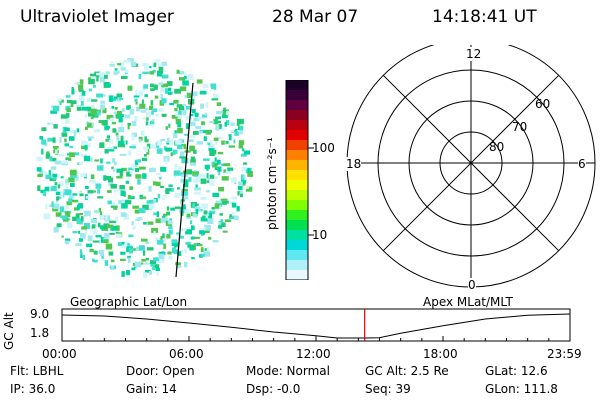 The image size is (600, 400). Describe the element at coordinates (316, 325) in the screenshot. I see `timeline-plot` at that location.